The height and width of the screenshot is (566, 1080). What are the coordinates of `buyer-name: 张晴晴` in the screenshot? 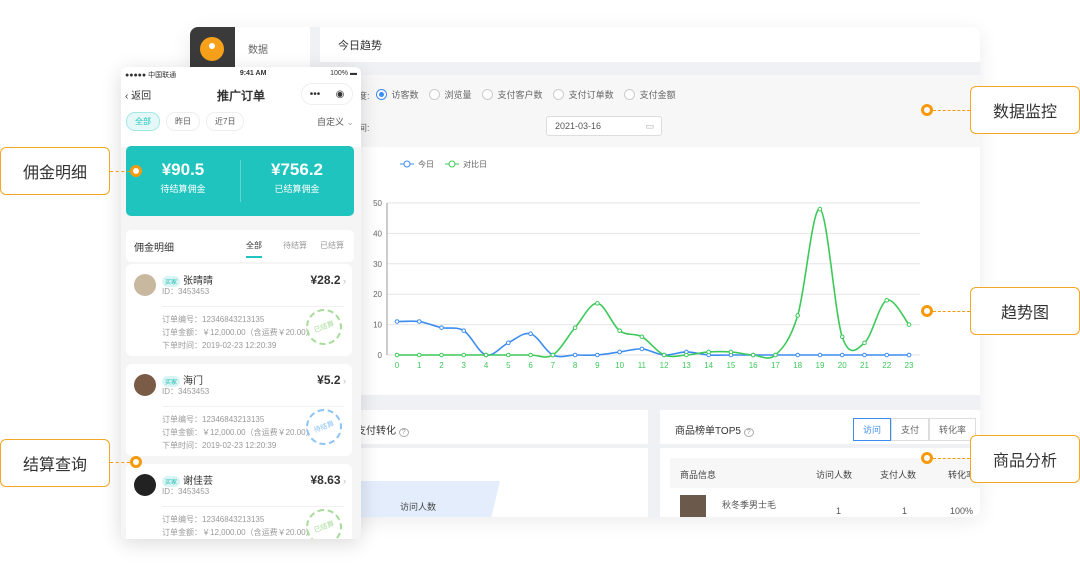 It's located at (198, 281).